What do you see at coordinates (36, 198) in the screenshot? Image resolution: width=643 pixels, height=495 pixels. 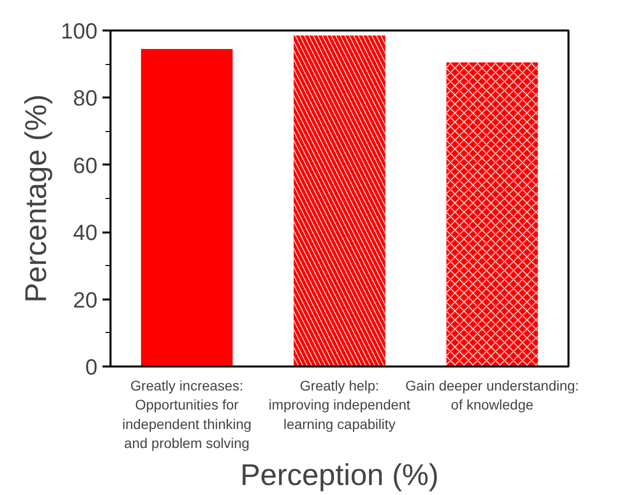 I see `y-axis-title: Percentage (%)` at bounding box center [36, 198].